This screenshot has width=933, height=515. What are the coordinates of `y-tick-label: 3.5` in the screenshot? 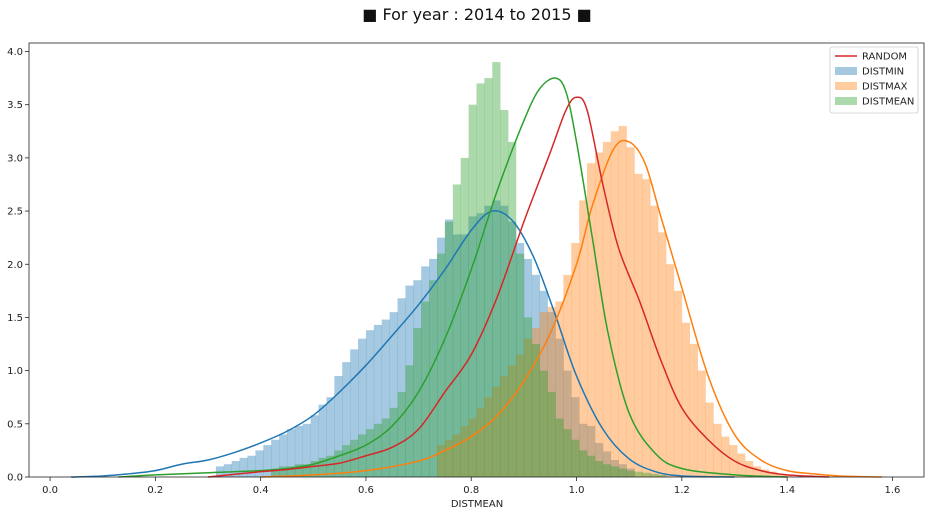 It's located at (15, 105).